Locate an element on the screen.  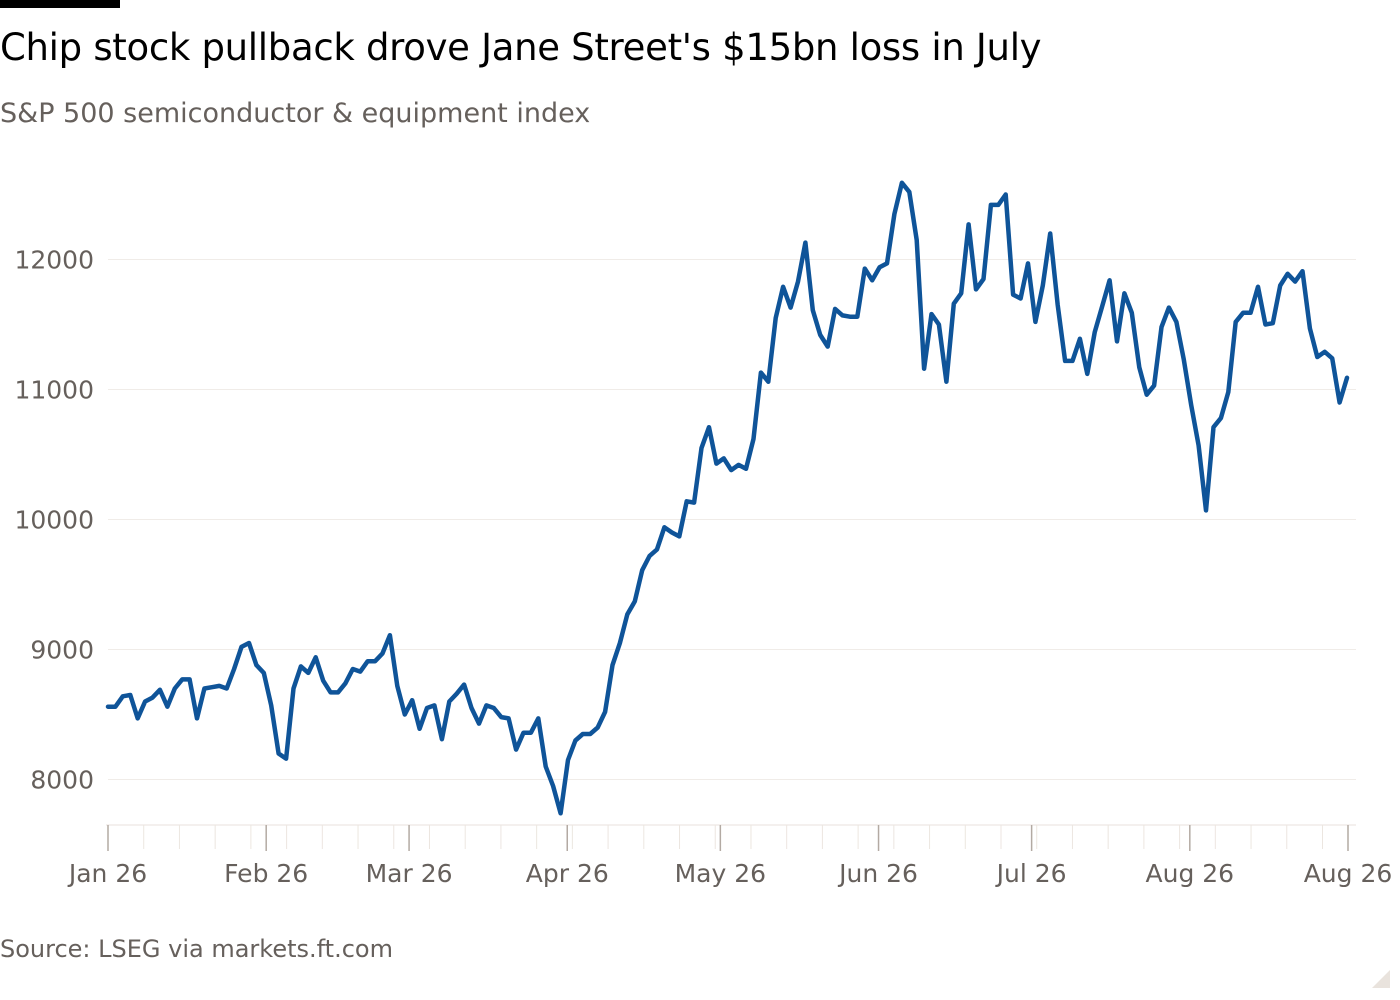
y-axis-ticks: 8000 9000 10000 11000 12000 is located at coordinates (54, 520).